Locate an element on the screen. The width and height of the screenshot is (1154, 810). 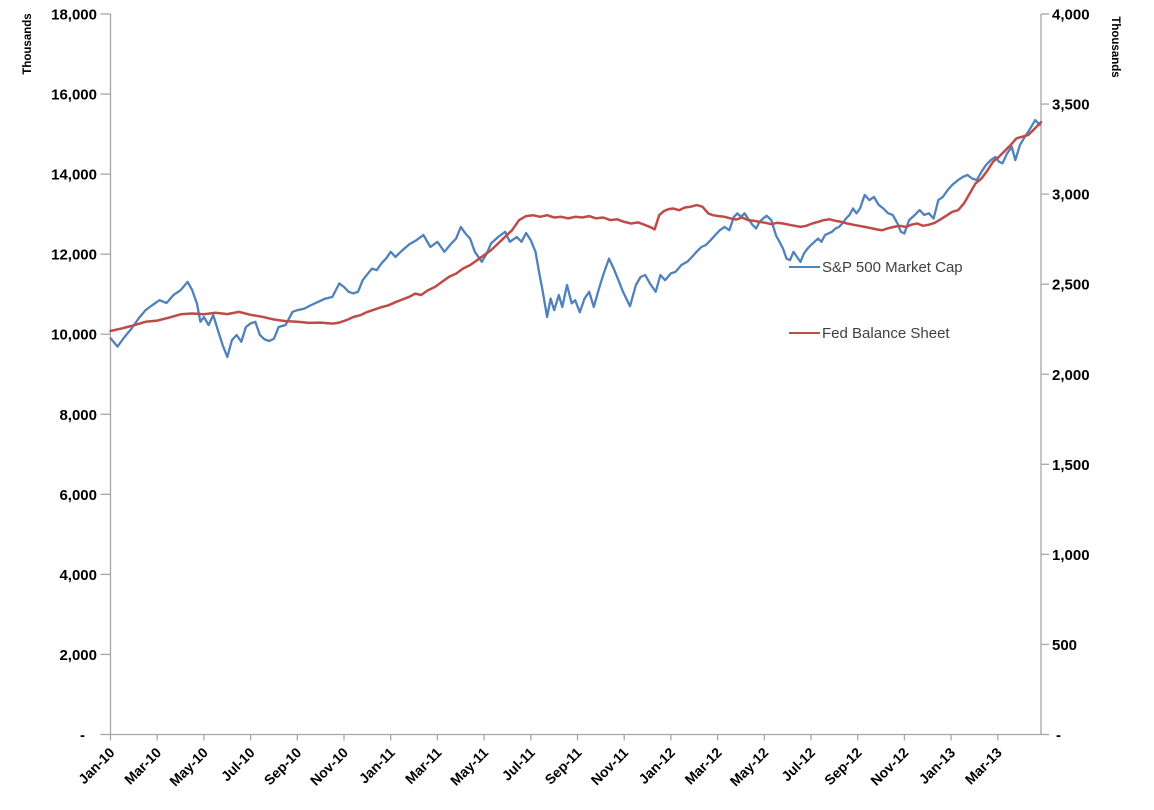
right-axis-title: Thousands is located at coordinates (1115, 46).